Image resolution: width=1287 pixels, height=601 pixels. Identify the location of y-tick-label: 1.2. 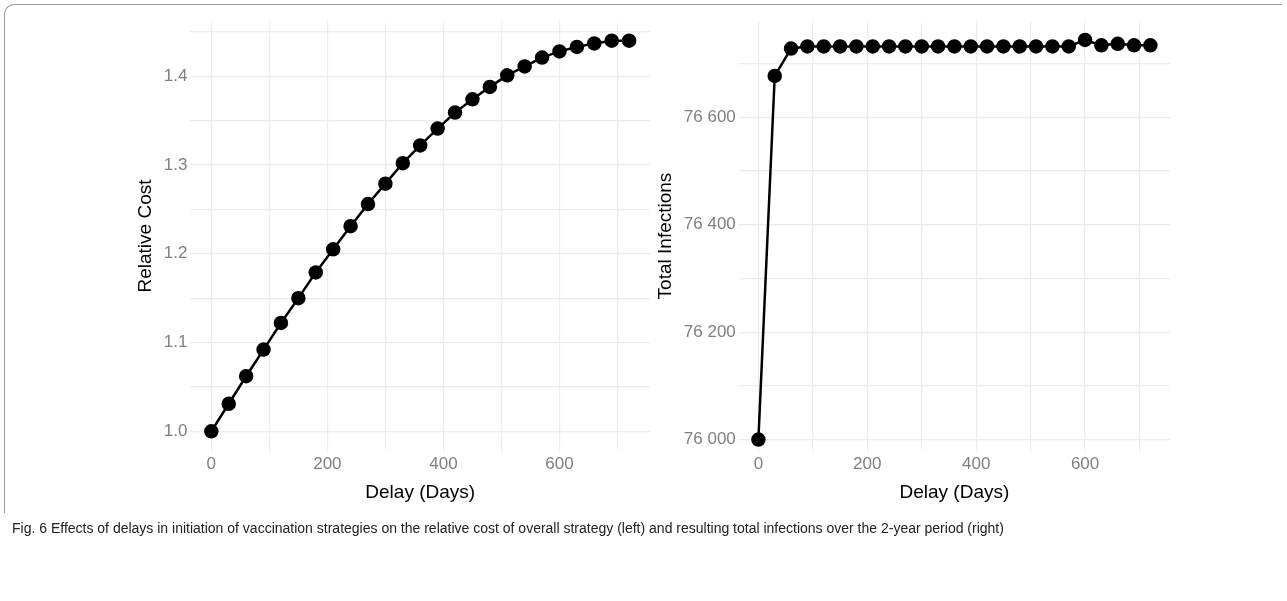
(175, 253).